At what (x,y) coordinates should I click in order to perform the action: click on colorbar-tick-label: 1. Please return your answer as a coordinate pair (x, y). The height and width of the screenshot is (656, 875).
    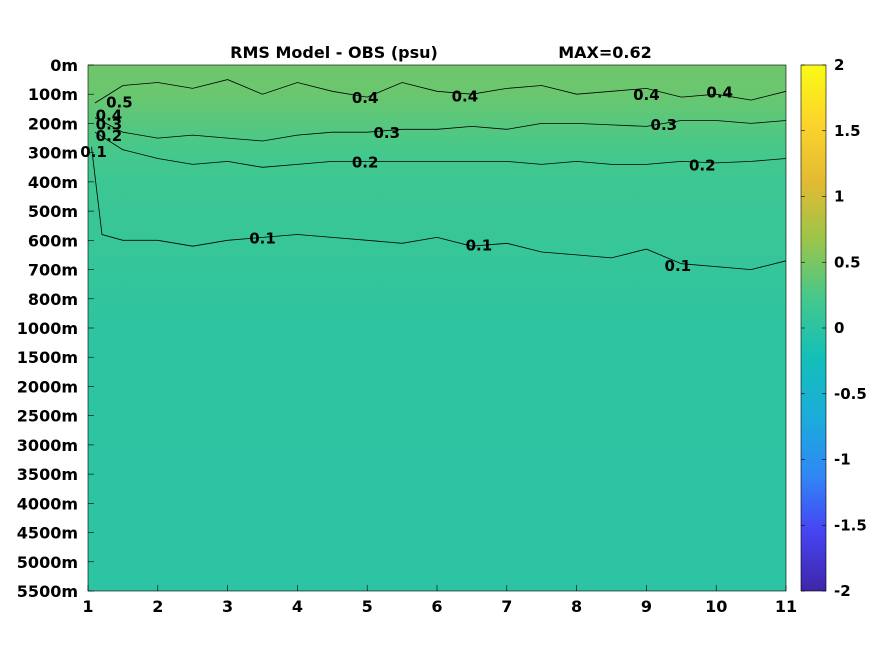
    Looking at the image, I should click on (839, 197).